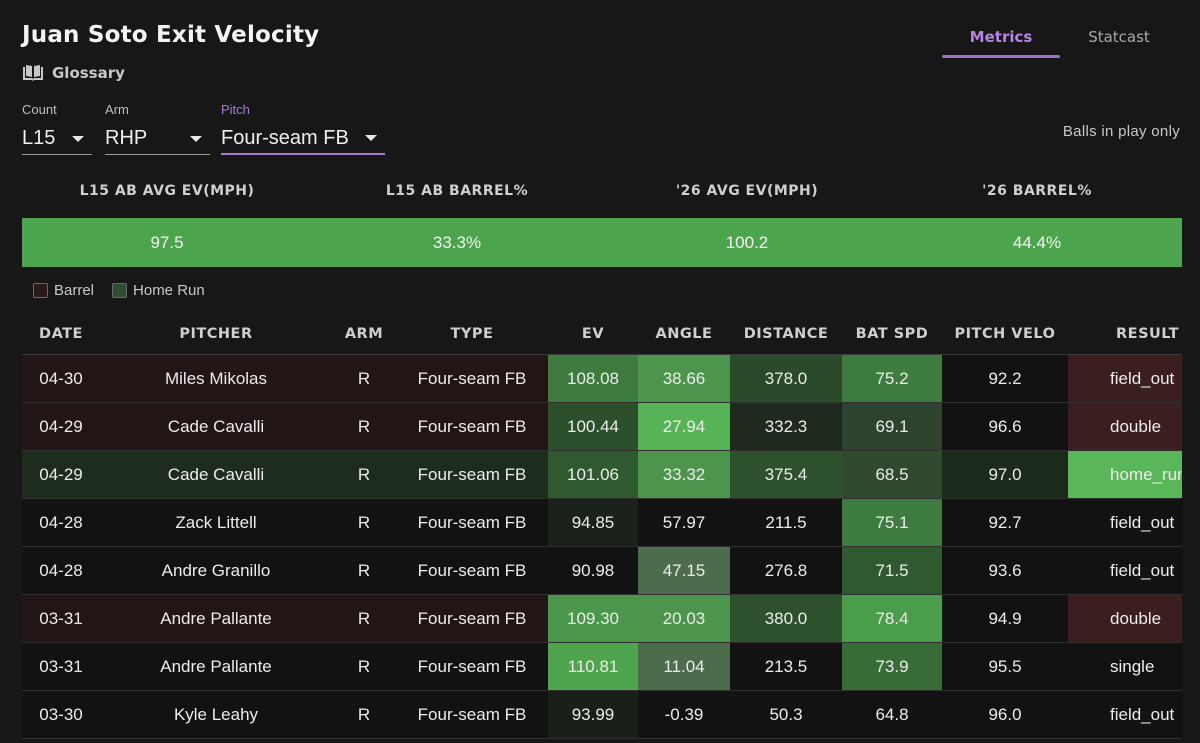 This screenshot has width=1200, height=743. I want to click on column-header-pitch-velo: PITCH VELO, so click(1005, 333).